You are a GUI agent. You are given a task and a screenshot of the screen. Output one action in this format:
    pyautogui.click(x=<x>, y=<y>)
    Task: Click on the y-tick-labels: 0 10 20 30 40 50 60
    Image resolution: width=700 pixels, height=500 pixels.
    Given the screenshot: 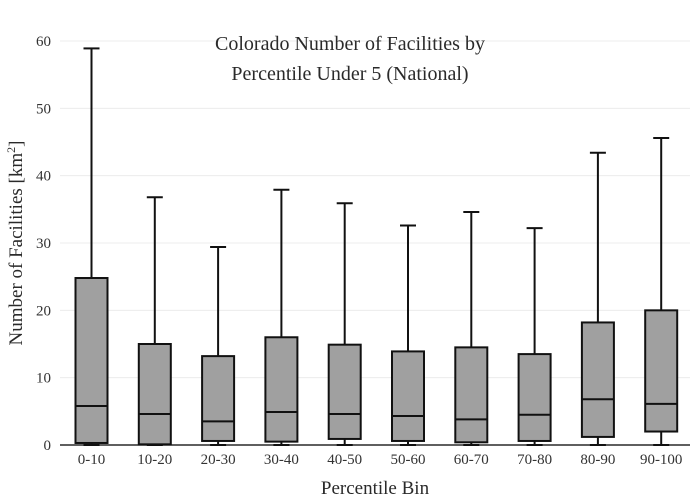 What is the action you would take?
    pyautogui.click(x=43, y=244)
    